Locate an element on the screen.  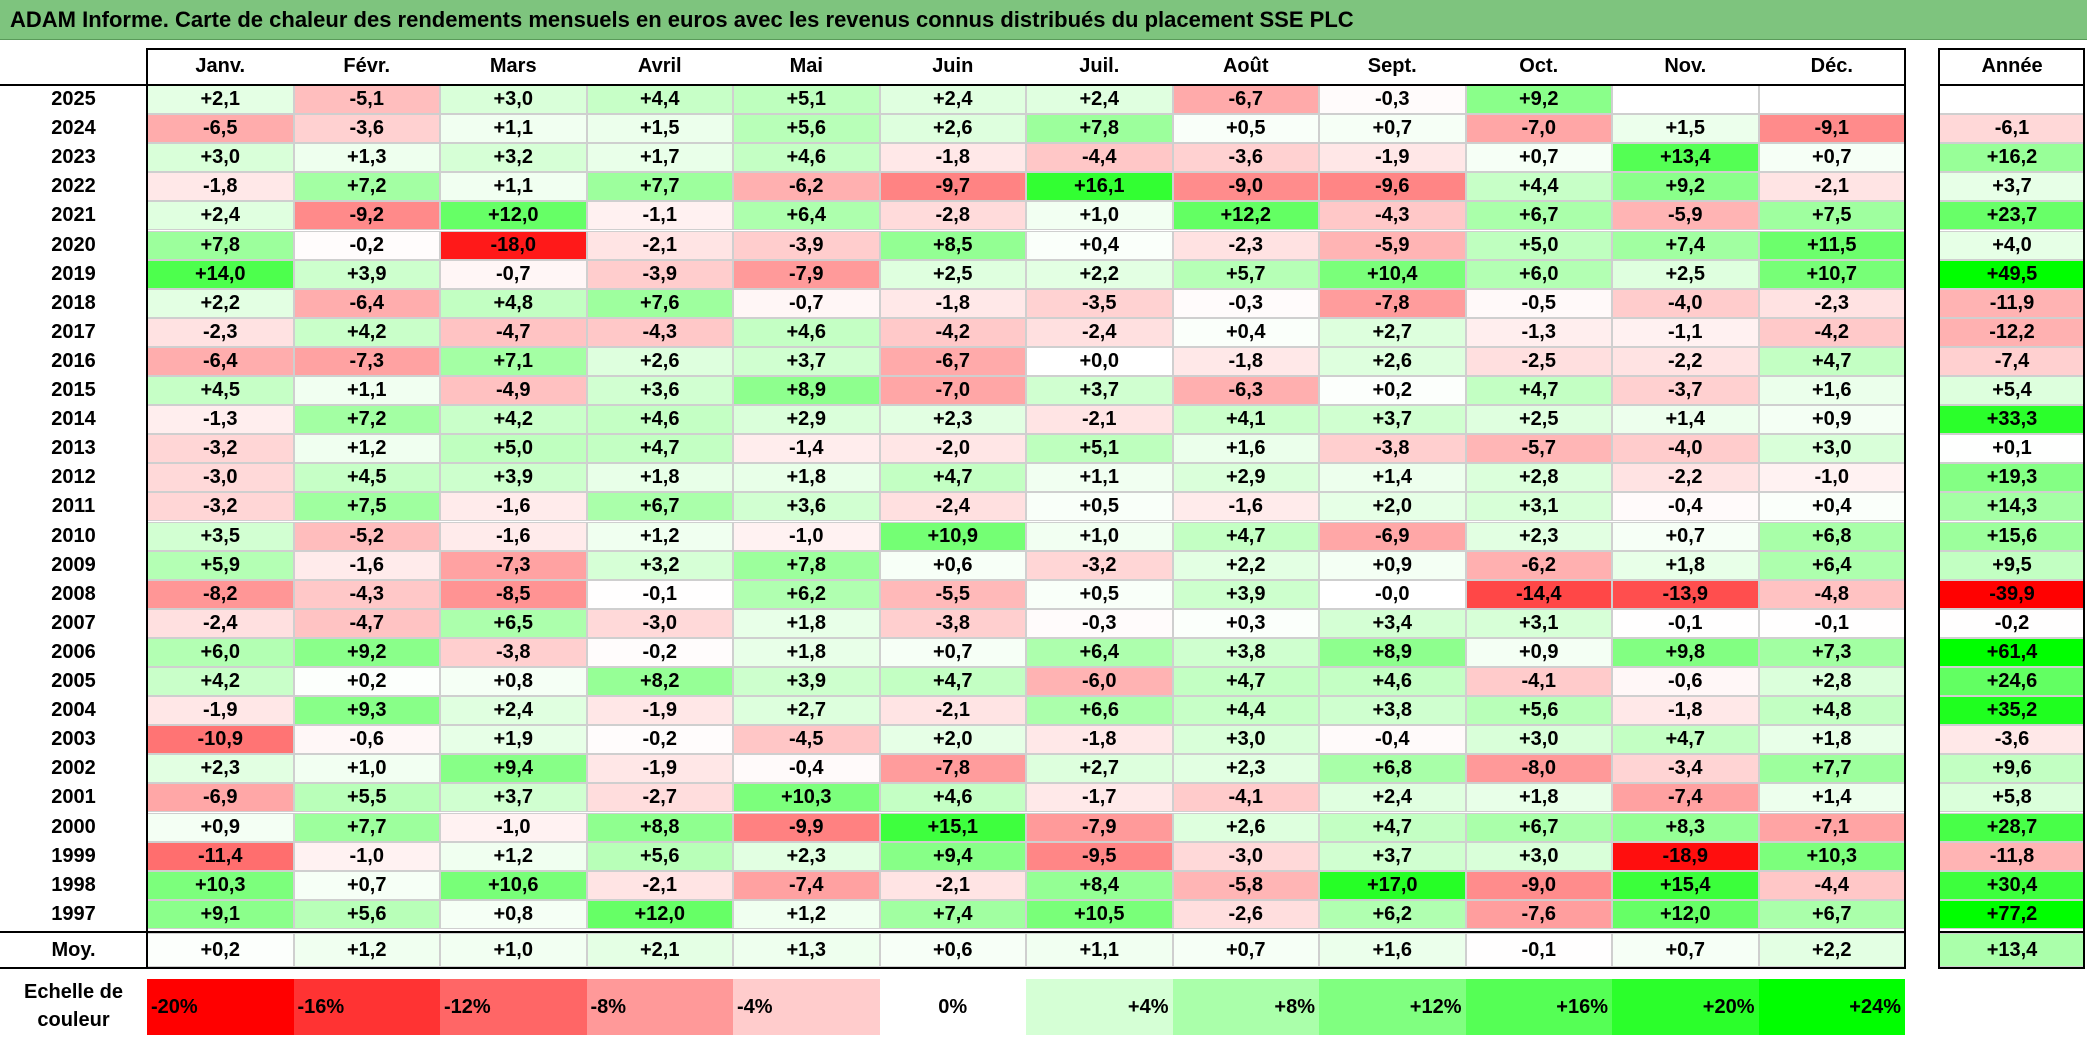
month-header: Nov. is located at coordinates (1685, 66).